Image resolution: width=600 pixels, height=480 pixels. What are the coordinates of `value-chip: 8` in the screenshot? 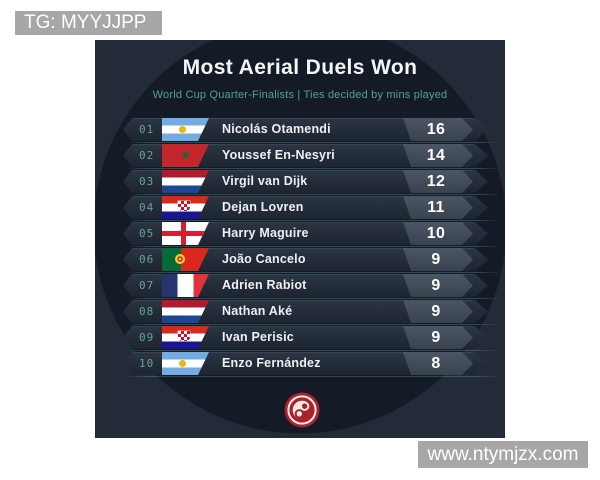 It's located at (438, 363).